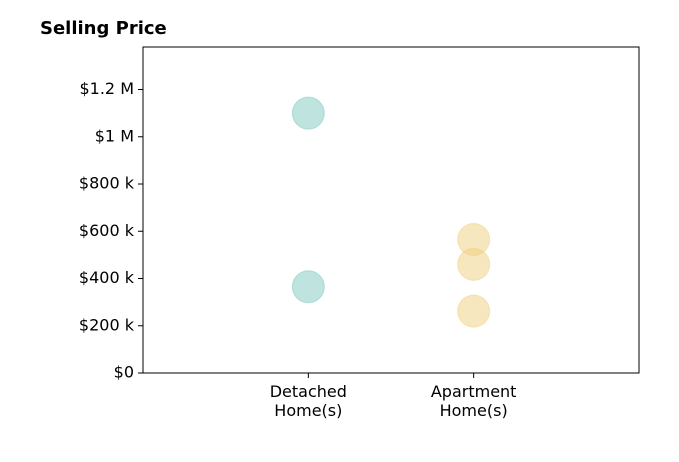 This screenshot has height=462, width=679. I want to click on y-tick-label: $1 M, so click(114, 135).